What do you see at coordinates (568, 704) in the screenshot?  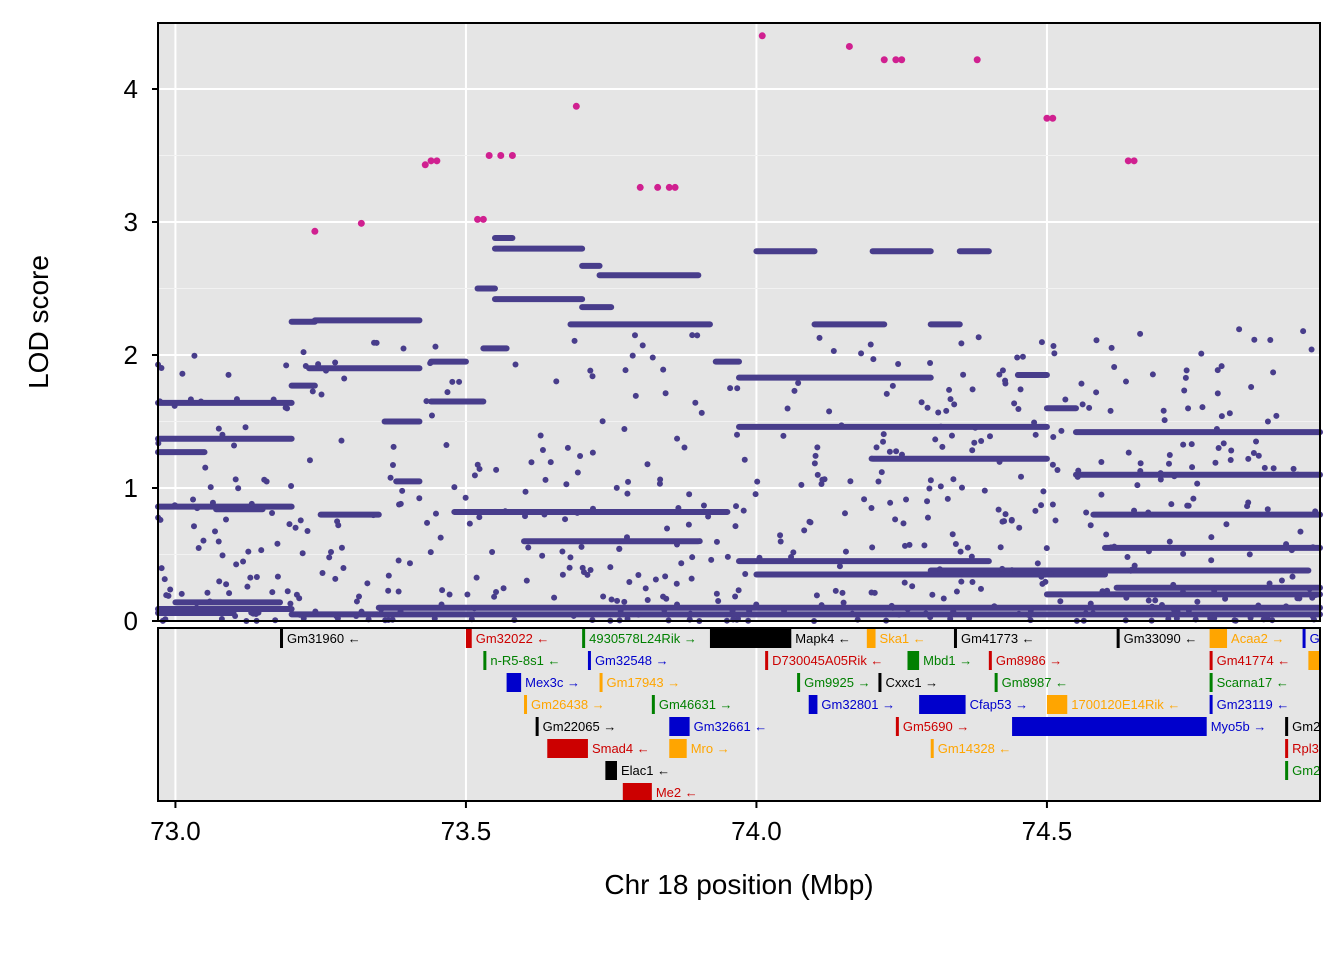 I see `gene-label: Gm26438 →` at bounding box center [568, 704].